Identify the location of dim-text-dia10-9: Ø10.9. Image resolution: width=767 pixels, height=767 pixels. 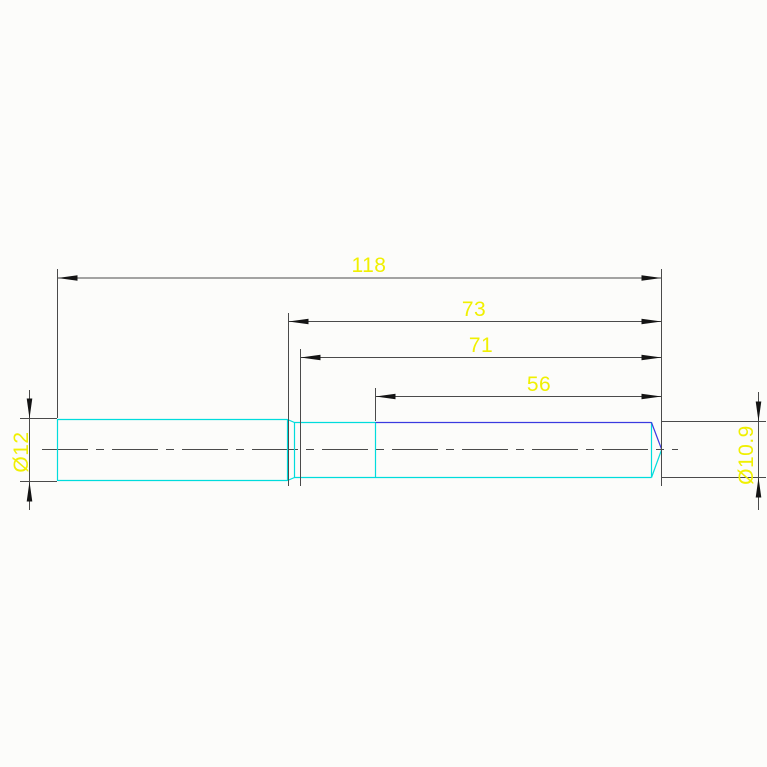
(746, 455).